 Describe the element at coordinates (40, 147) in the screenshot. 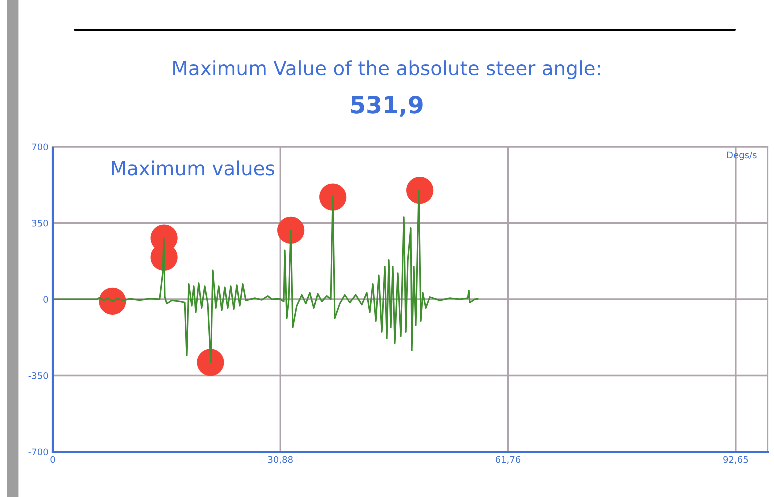

I see `y-tick-label: 700` at that location.